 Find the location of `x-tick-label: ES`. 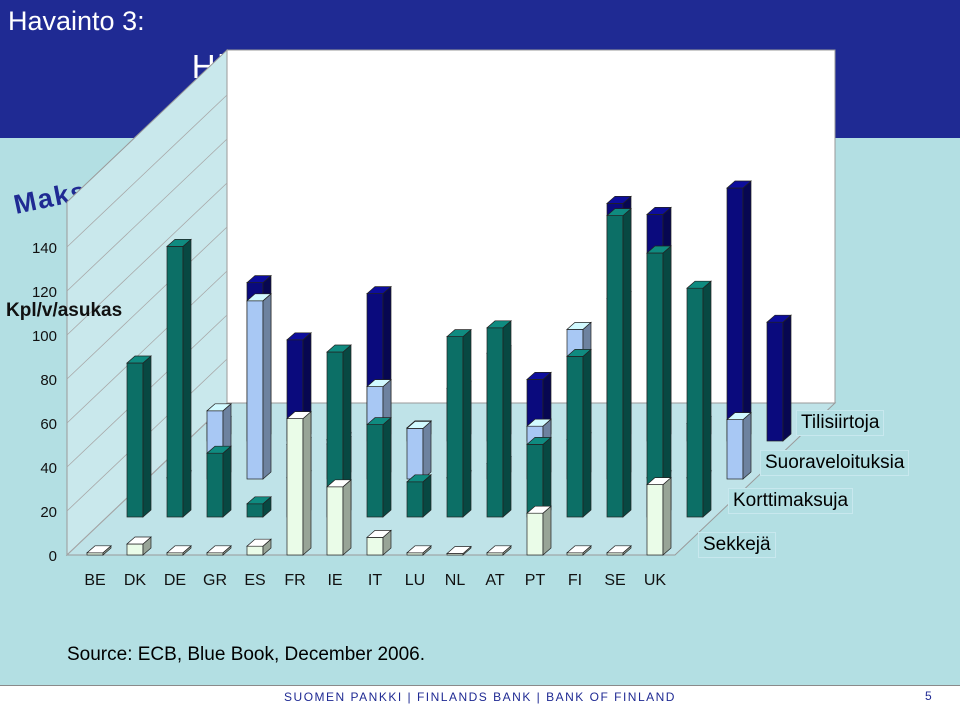

x-tick-label: ES is located at coordinates (254, 580).